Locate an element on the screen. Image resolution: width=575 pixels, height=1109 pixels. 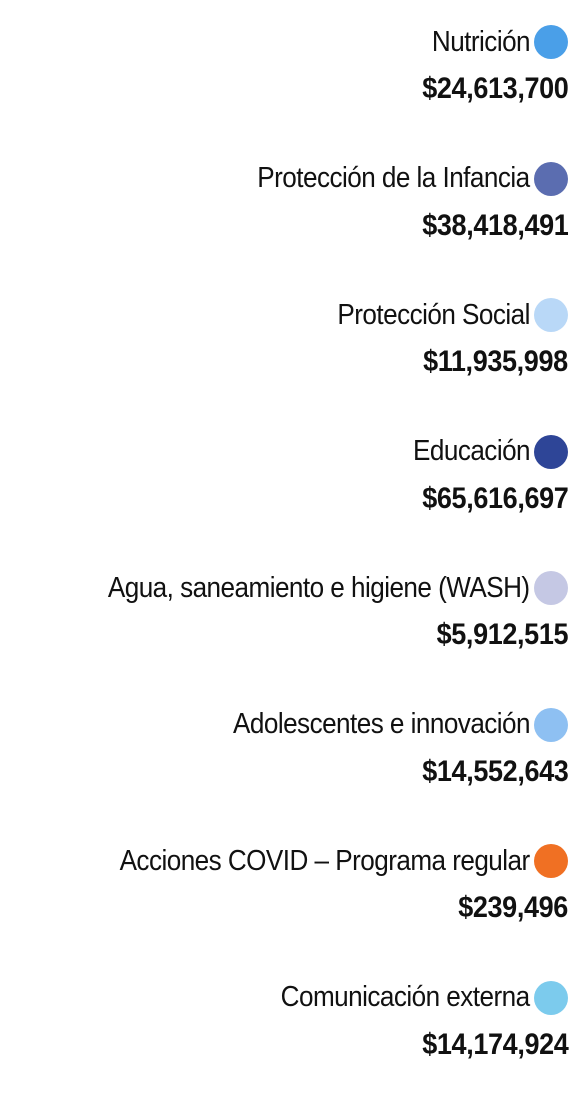
legend-row: Educación is located at coordinates (484, 452).